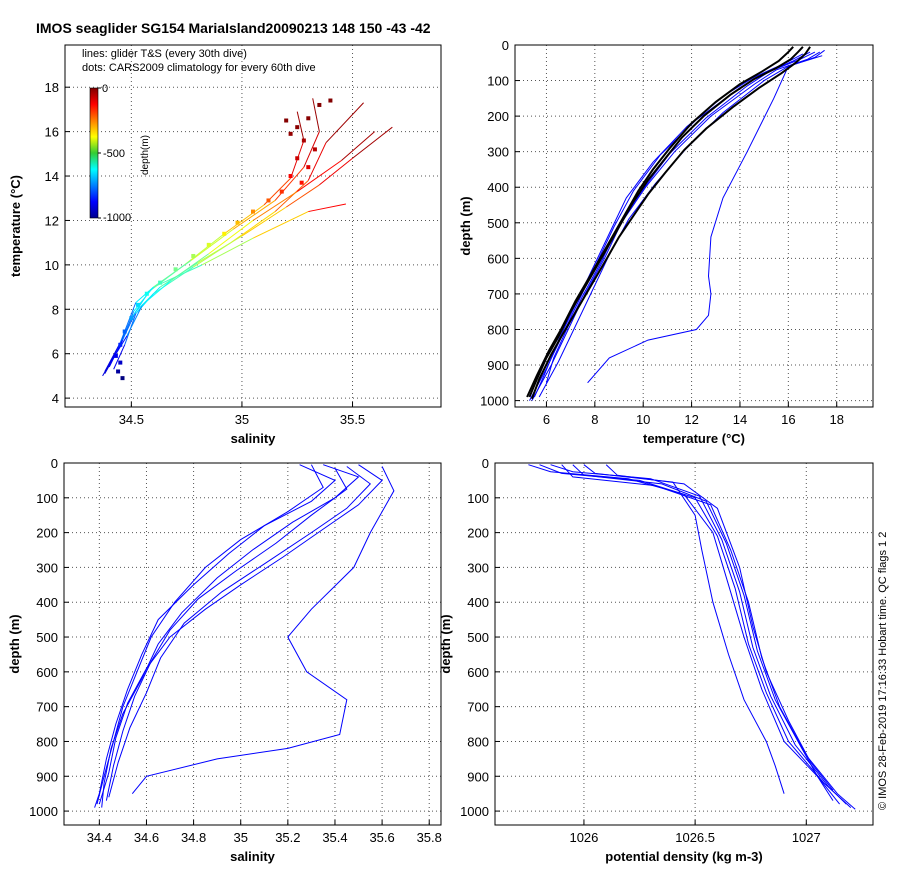  I want to click on colorbar-gradient, so click(94, 153).